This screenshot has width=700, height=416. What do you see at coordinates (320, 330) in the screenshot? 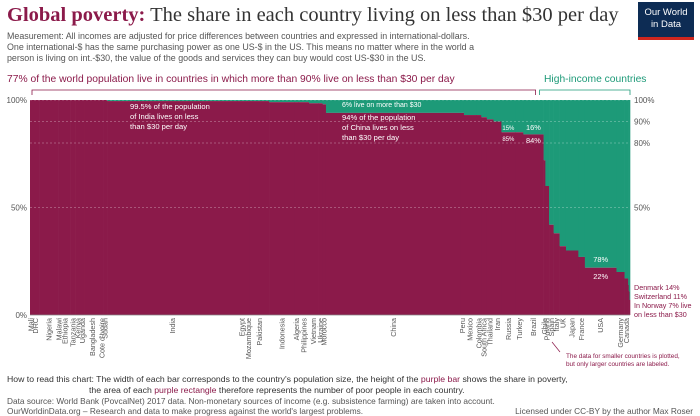
I see `country-label-19: Ukraine` at bounding box center [320, 330].